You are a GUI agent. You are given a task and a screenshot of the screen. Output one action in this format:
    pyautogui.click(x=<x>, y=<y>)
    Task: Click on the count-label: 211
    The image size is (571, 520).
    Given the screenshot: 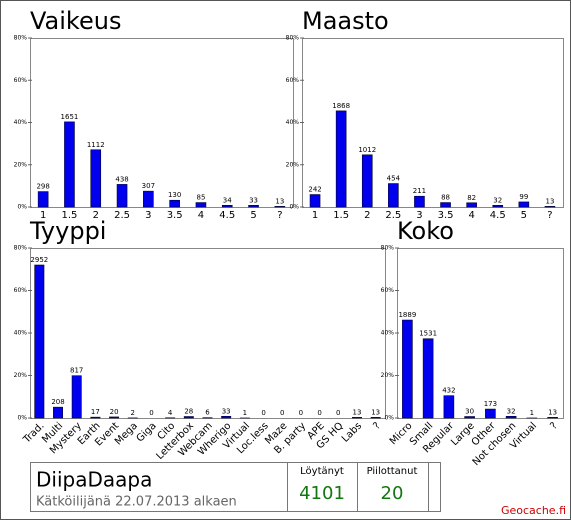 What is the action you would take?
    pyautogui.click(x=419, y=191)
    